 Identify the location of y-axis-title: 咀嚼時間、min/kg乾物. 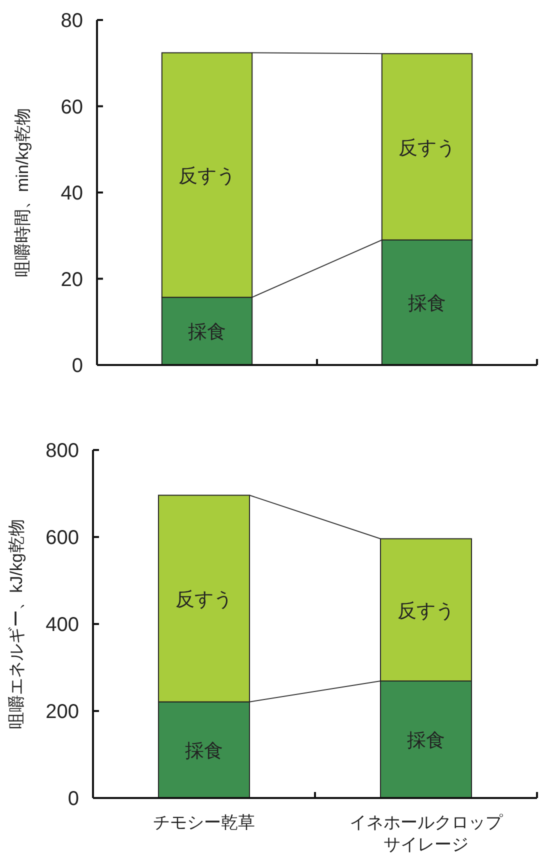
(22, 193).